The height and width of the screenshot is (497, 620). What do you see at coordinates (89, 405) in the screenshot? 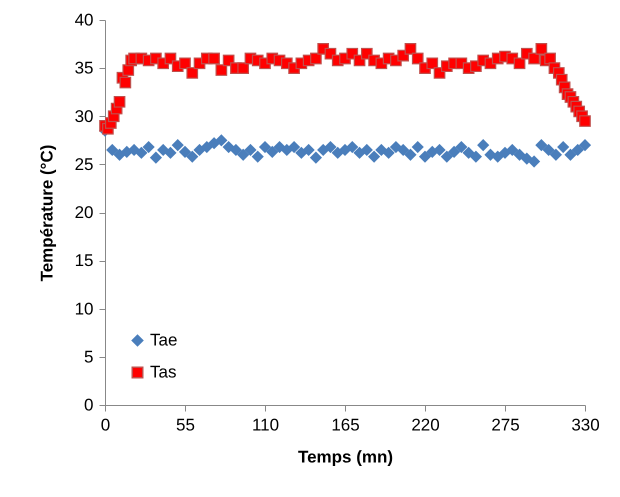
I see `y-tick-label: 0` at bounding box center [89, 405].